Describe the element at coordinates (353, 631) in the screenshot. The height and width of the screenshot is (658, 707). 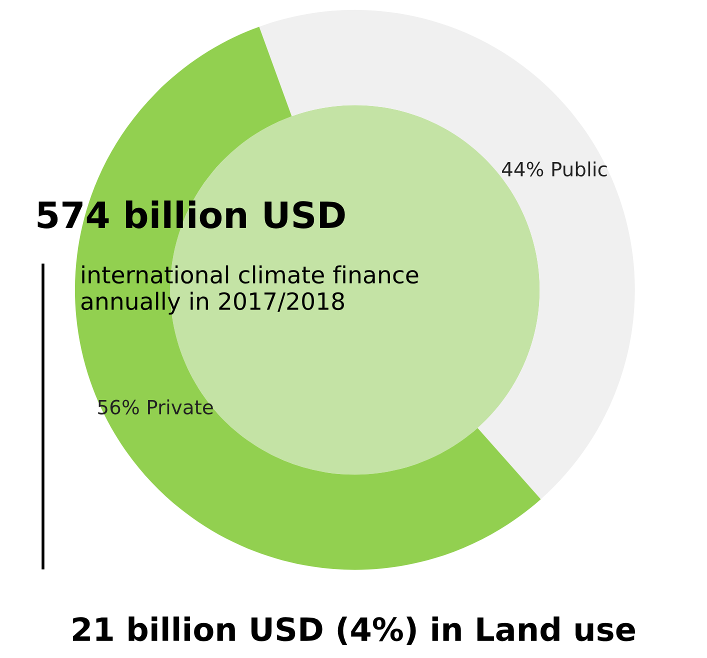
I see `text: 21 billion USD (4%) in Land use` at that location.